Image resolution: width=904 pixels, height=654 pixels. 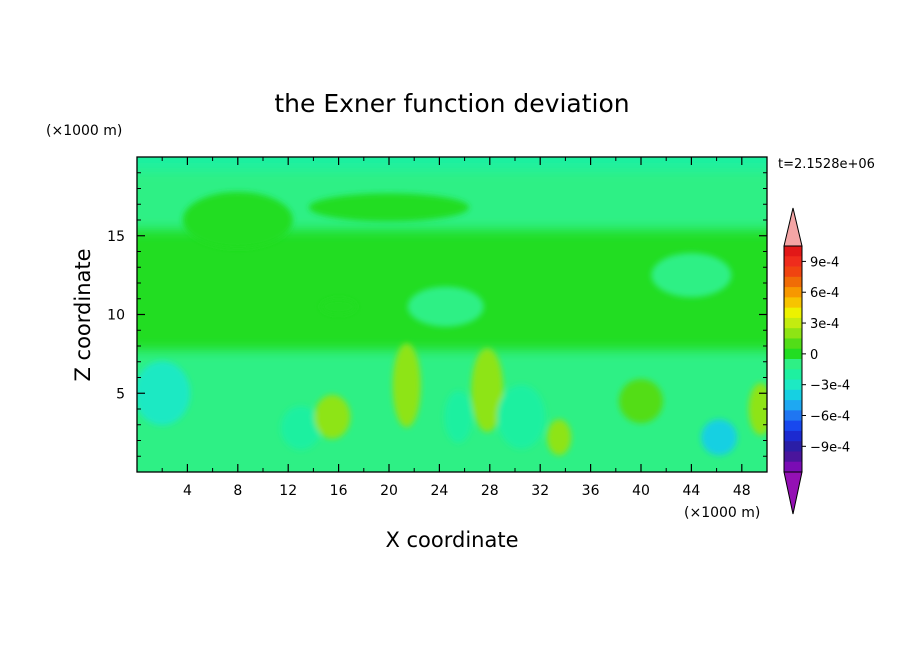 What do you see at coordinates (826, 164) in the screenshot?
I see `time-label: t=2.1528e+06` at bounding box center [826, 164].